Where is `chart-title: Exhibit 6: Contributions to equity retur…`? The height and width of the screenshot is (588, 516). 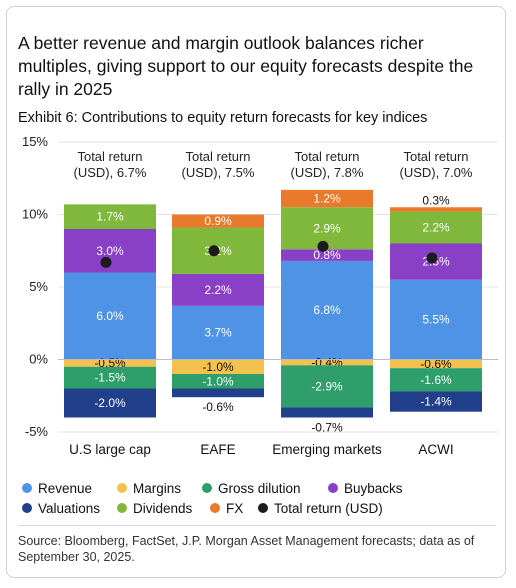 chart-title: Exhibit 6: Contributions to equity retur… is located at coordinates (223, 118).